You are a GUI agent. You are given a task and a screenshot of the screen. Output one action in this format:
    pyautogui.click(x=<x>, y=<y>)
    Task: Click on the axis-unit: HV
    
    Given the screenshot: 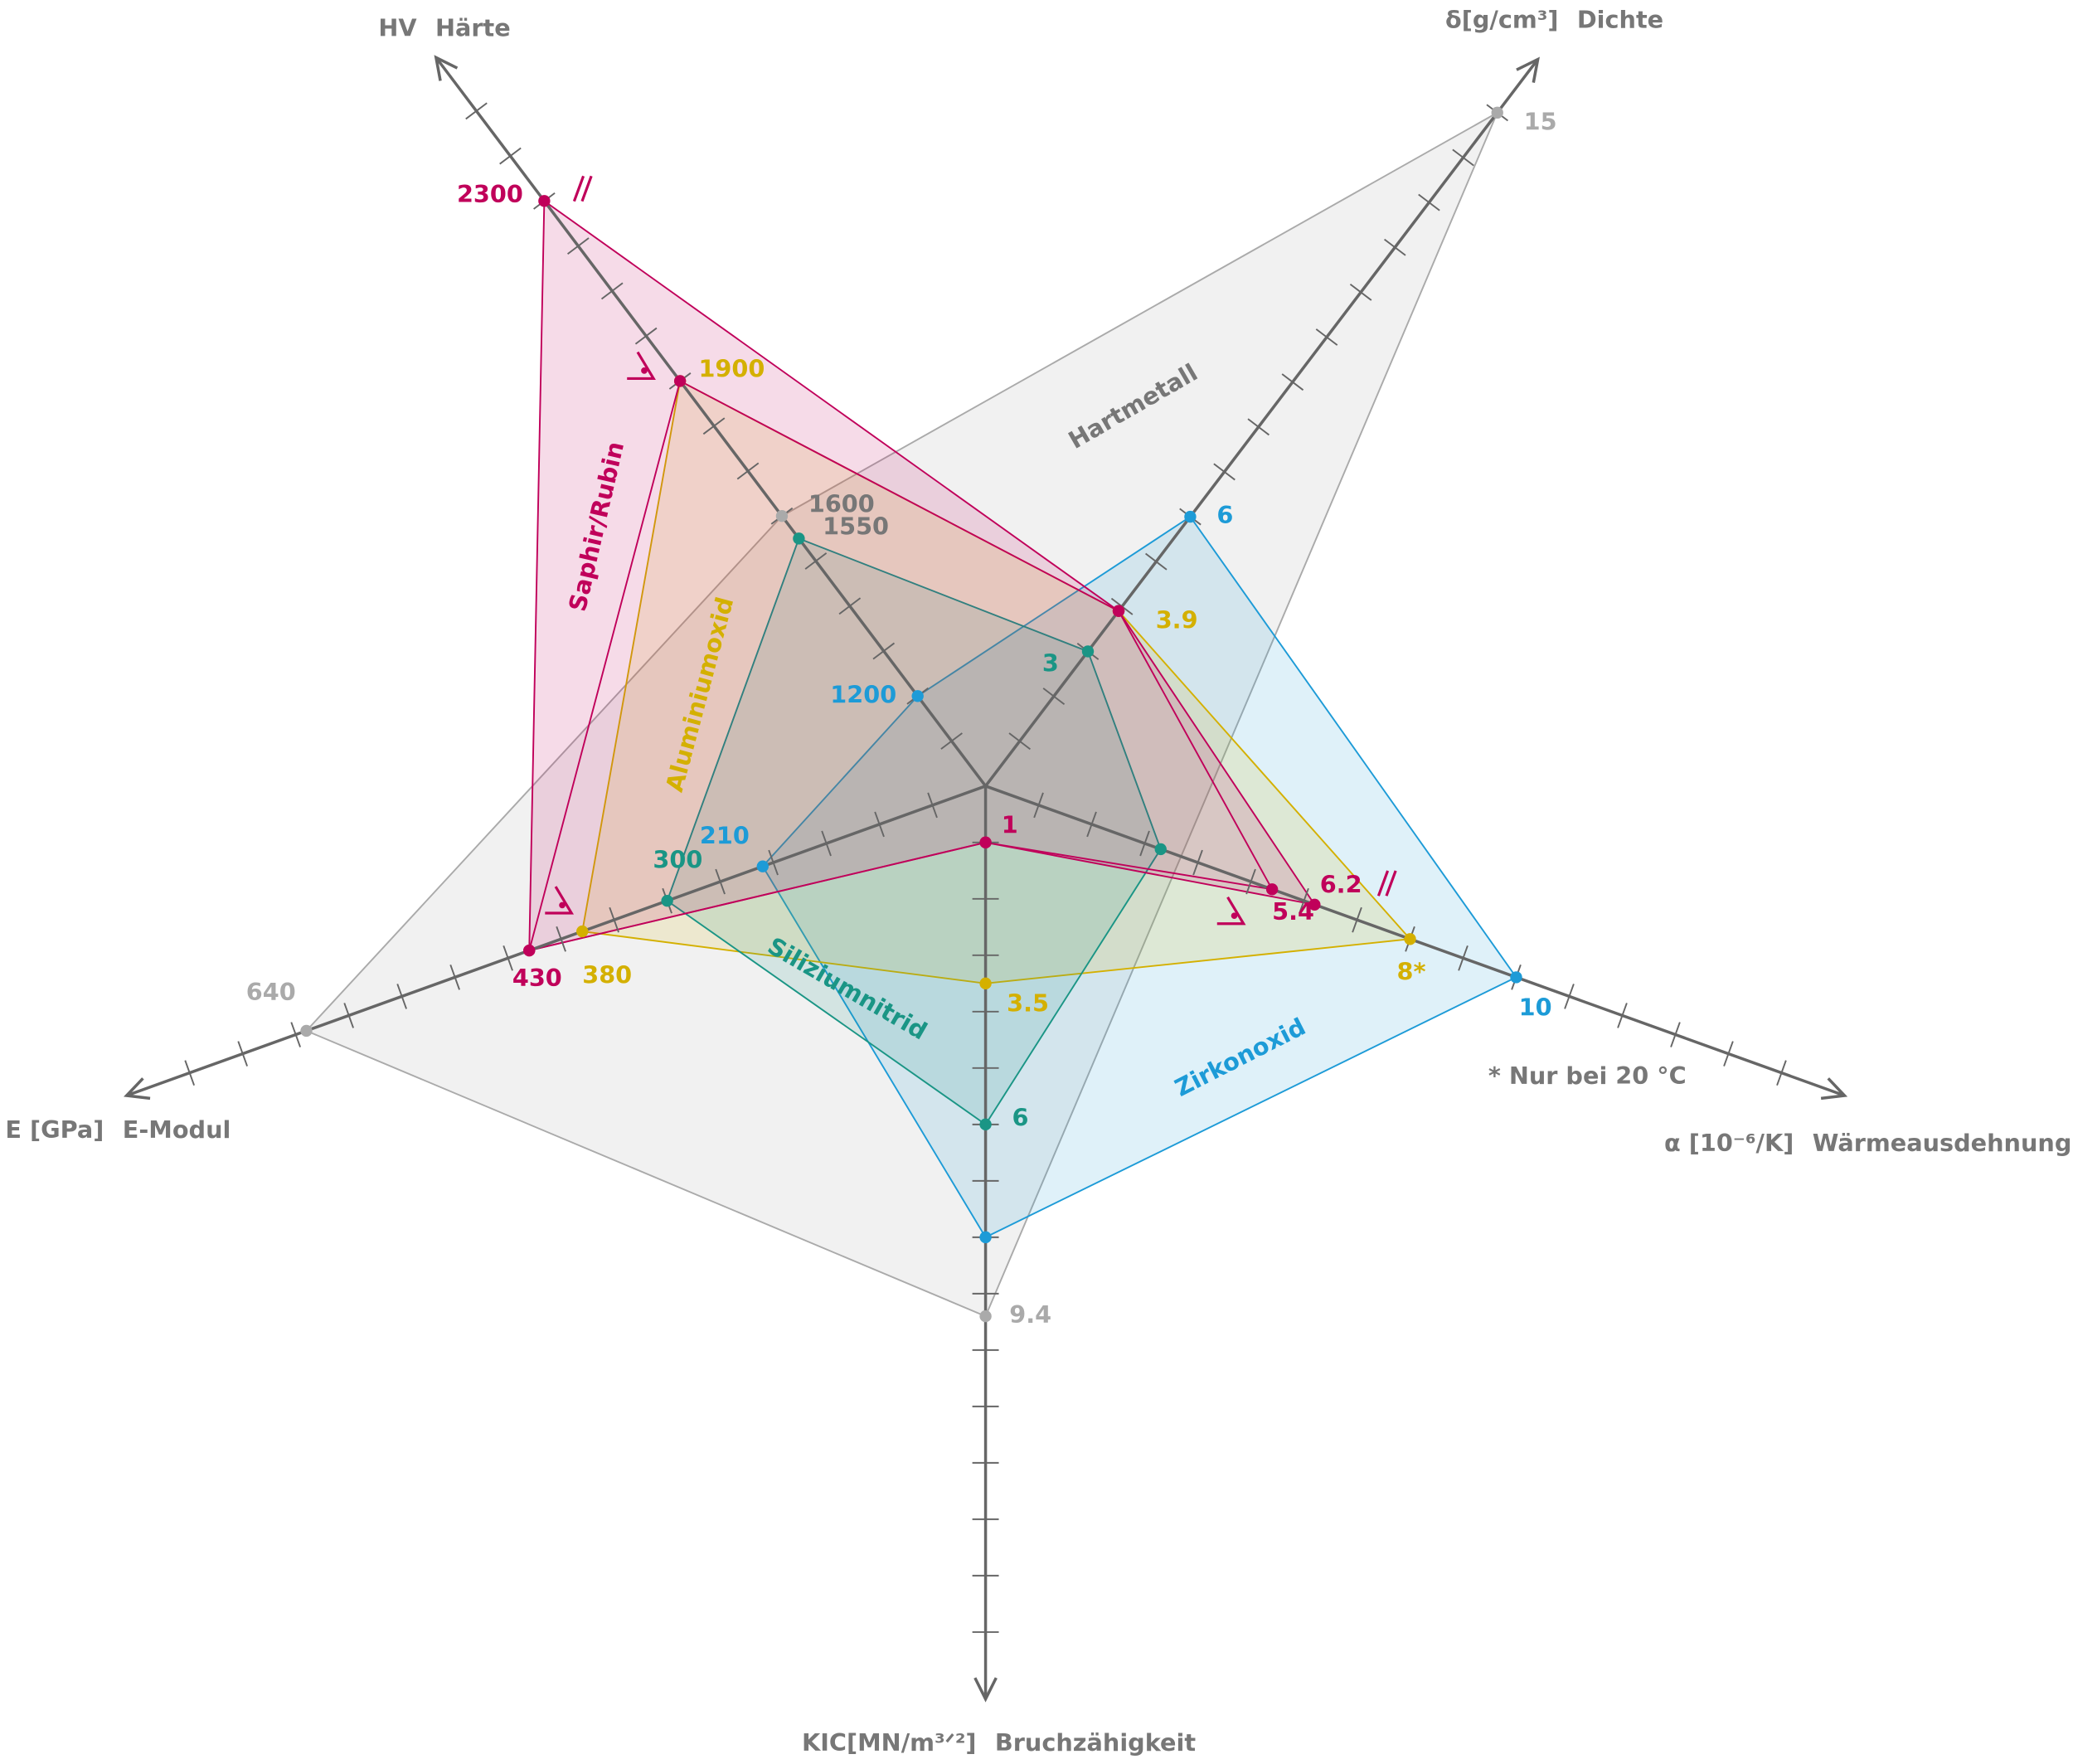 What is the action you would take?
    pyautogui.click(x=397, y=27)
    